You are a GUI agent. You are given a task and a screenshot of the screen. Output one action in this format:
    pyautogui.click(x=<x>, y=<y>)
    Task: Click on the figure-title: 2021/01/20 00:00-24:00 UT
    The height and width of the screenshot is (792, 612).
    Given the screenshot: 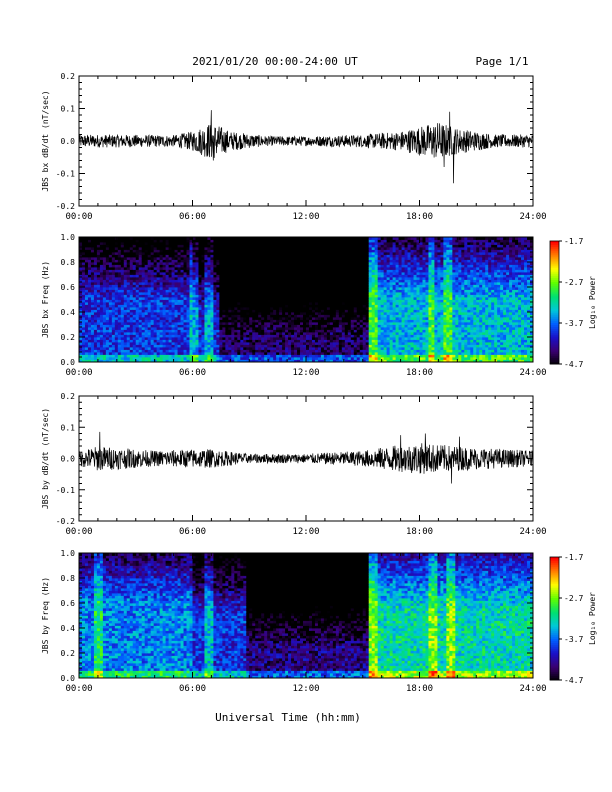 What is the action you would take?
    pyautogui.click(x=275, y=61)
    